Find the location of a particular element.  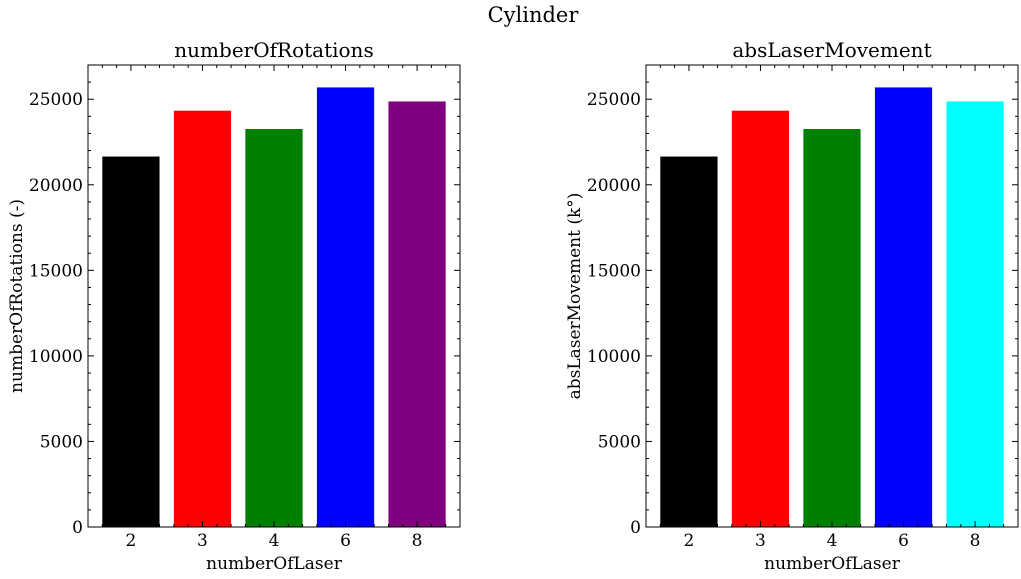

panel-title: numberOfRotations is located at coordinates (273, 50).